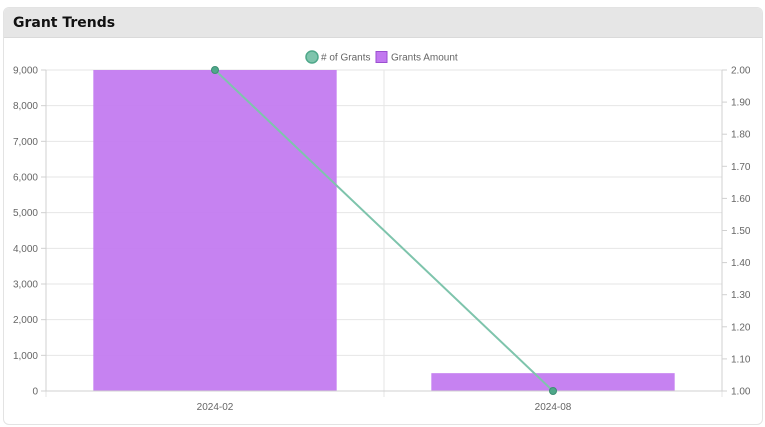 Image resolution: width=765 pixels, height=427 pixels. What do you see at coordinates (741, 135) in the screenshot?
I see `y-right-tick-label: 1.80` at bounding box center [741, 135].